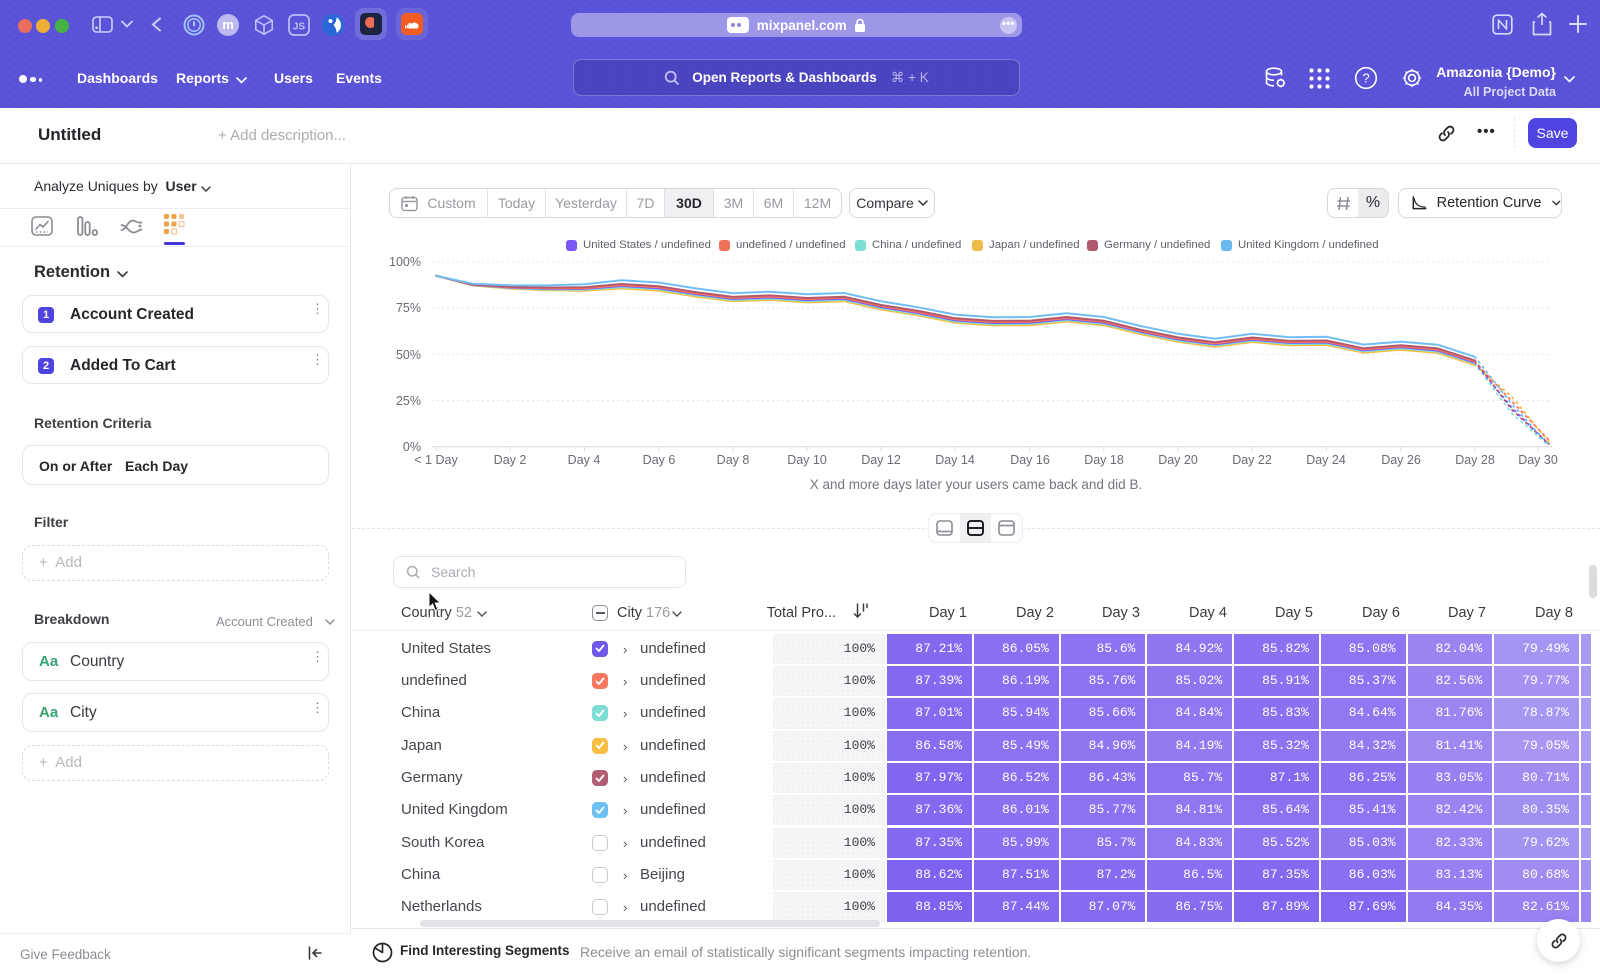 The image size is (1600, 976). I want to click on svg-text: Day 24, so click(1326, 460).